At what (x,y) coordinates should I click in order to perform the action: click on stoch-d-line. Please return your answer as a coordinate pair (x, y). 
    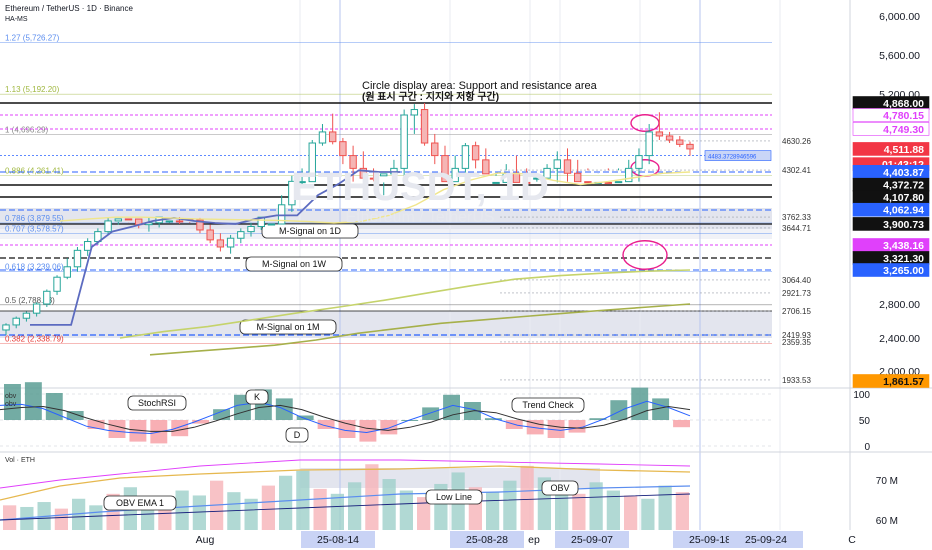
    Looking at the image, I should click on (345, 418).